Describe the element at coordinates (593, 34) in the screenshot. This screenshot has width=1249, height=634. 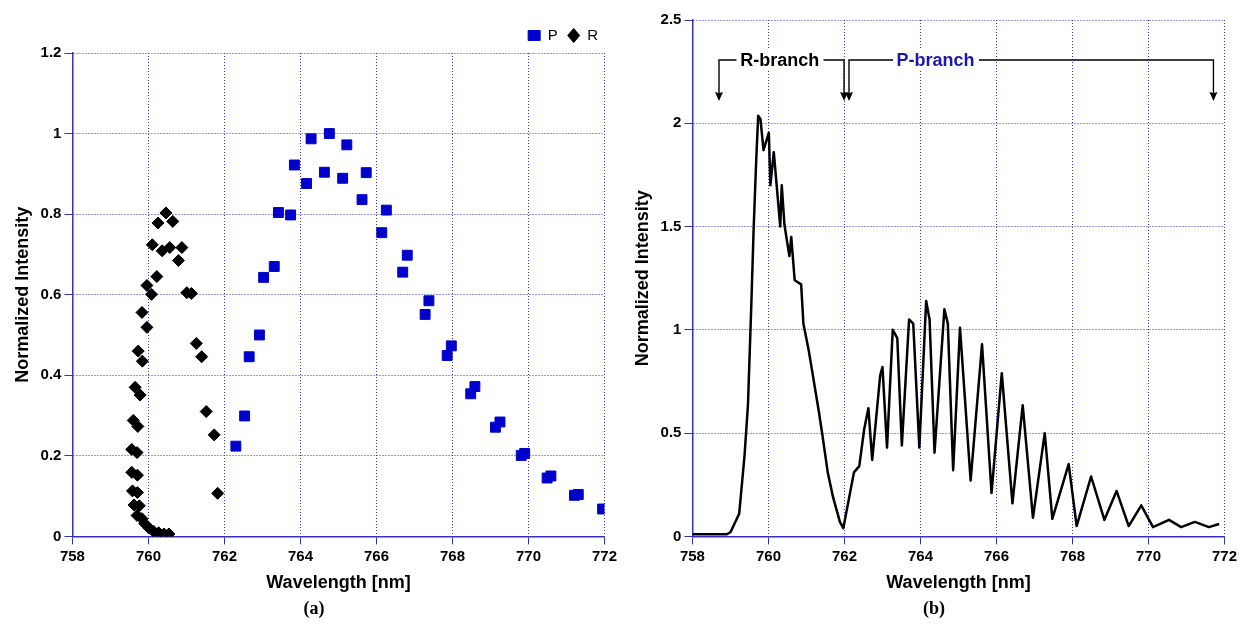
I see `legend-label: R` at that location.